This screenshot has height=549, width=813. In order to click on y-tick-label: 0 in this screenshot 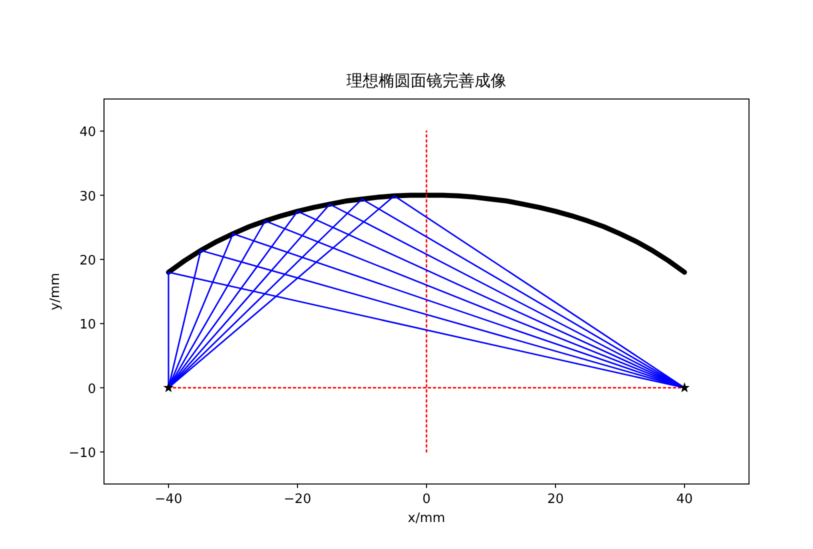, I will do `click(92, 389)`.